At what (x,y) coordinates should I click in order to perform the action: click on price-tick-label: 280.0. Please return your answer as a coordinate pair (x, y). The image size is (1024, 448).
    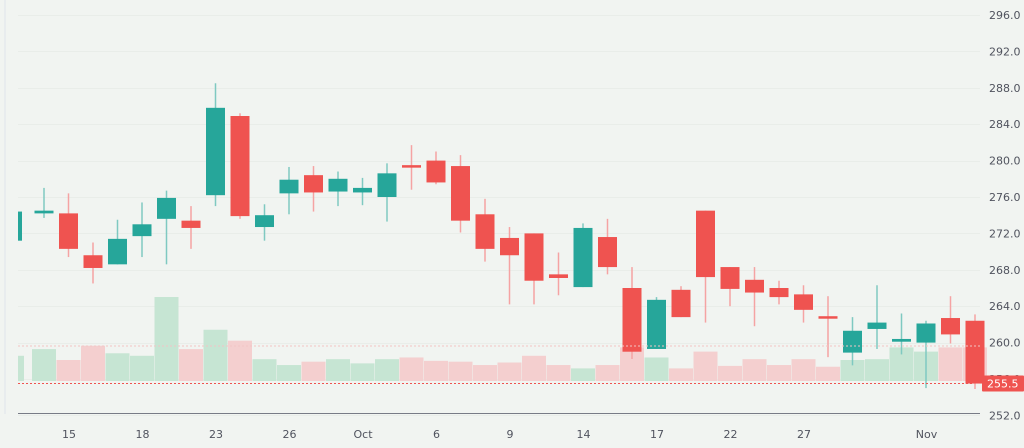
    Looking at the image, I should click on (1005, 161).